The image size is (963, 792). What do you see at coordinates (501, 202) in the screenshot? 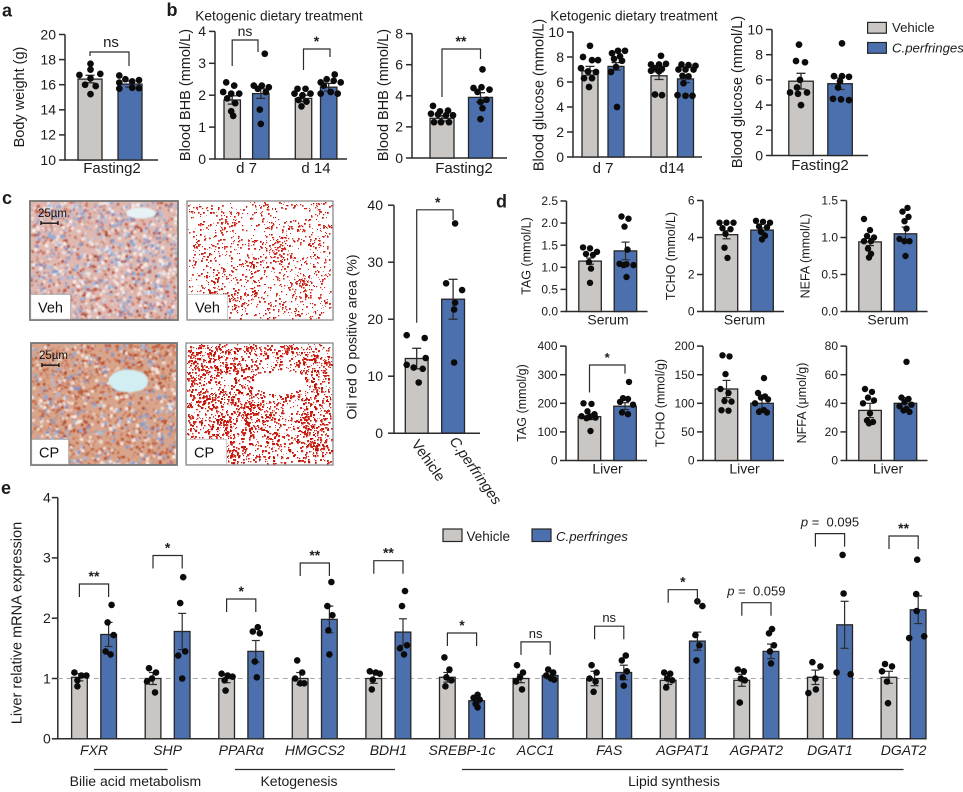
I see `svg-text: d` at bounding box center [501, 202].